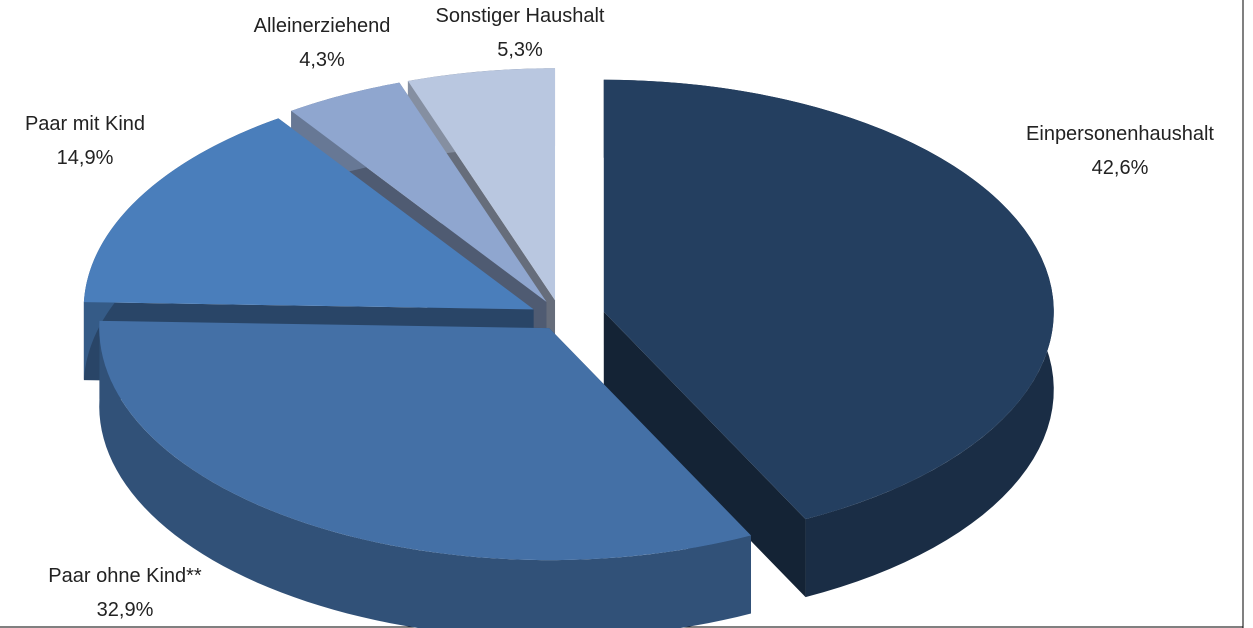 The height and width of the screenshot is (628, 1253). I want to click on slice-value-label: 32,9%, so click(125, 610).